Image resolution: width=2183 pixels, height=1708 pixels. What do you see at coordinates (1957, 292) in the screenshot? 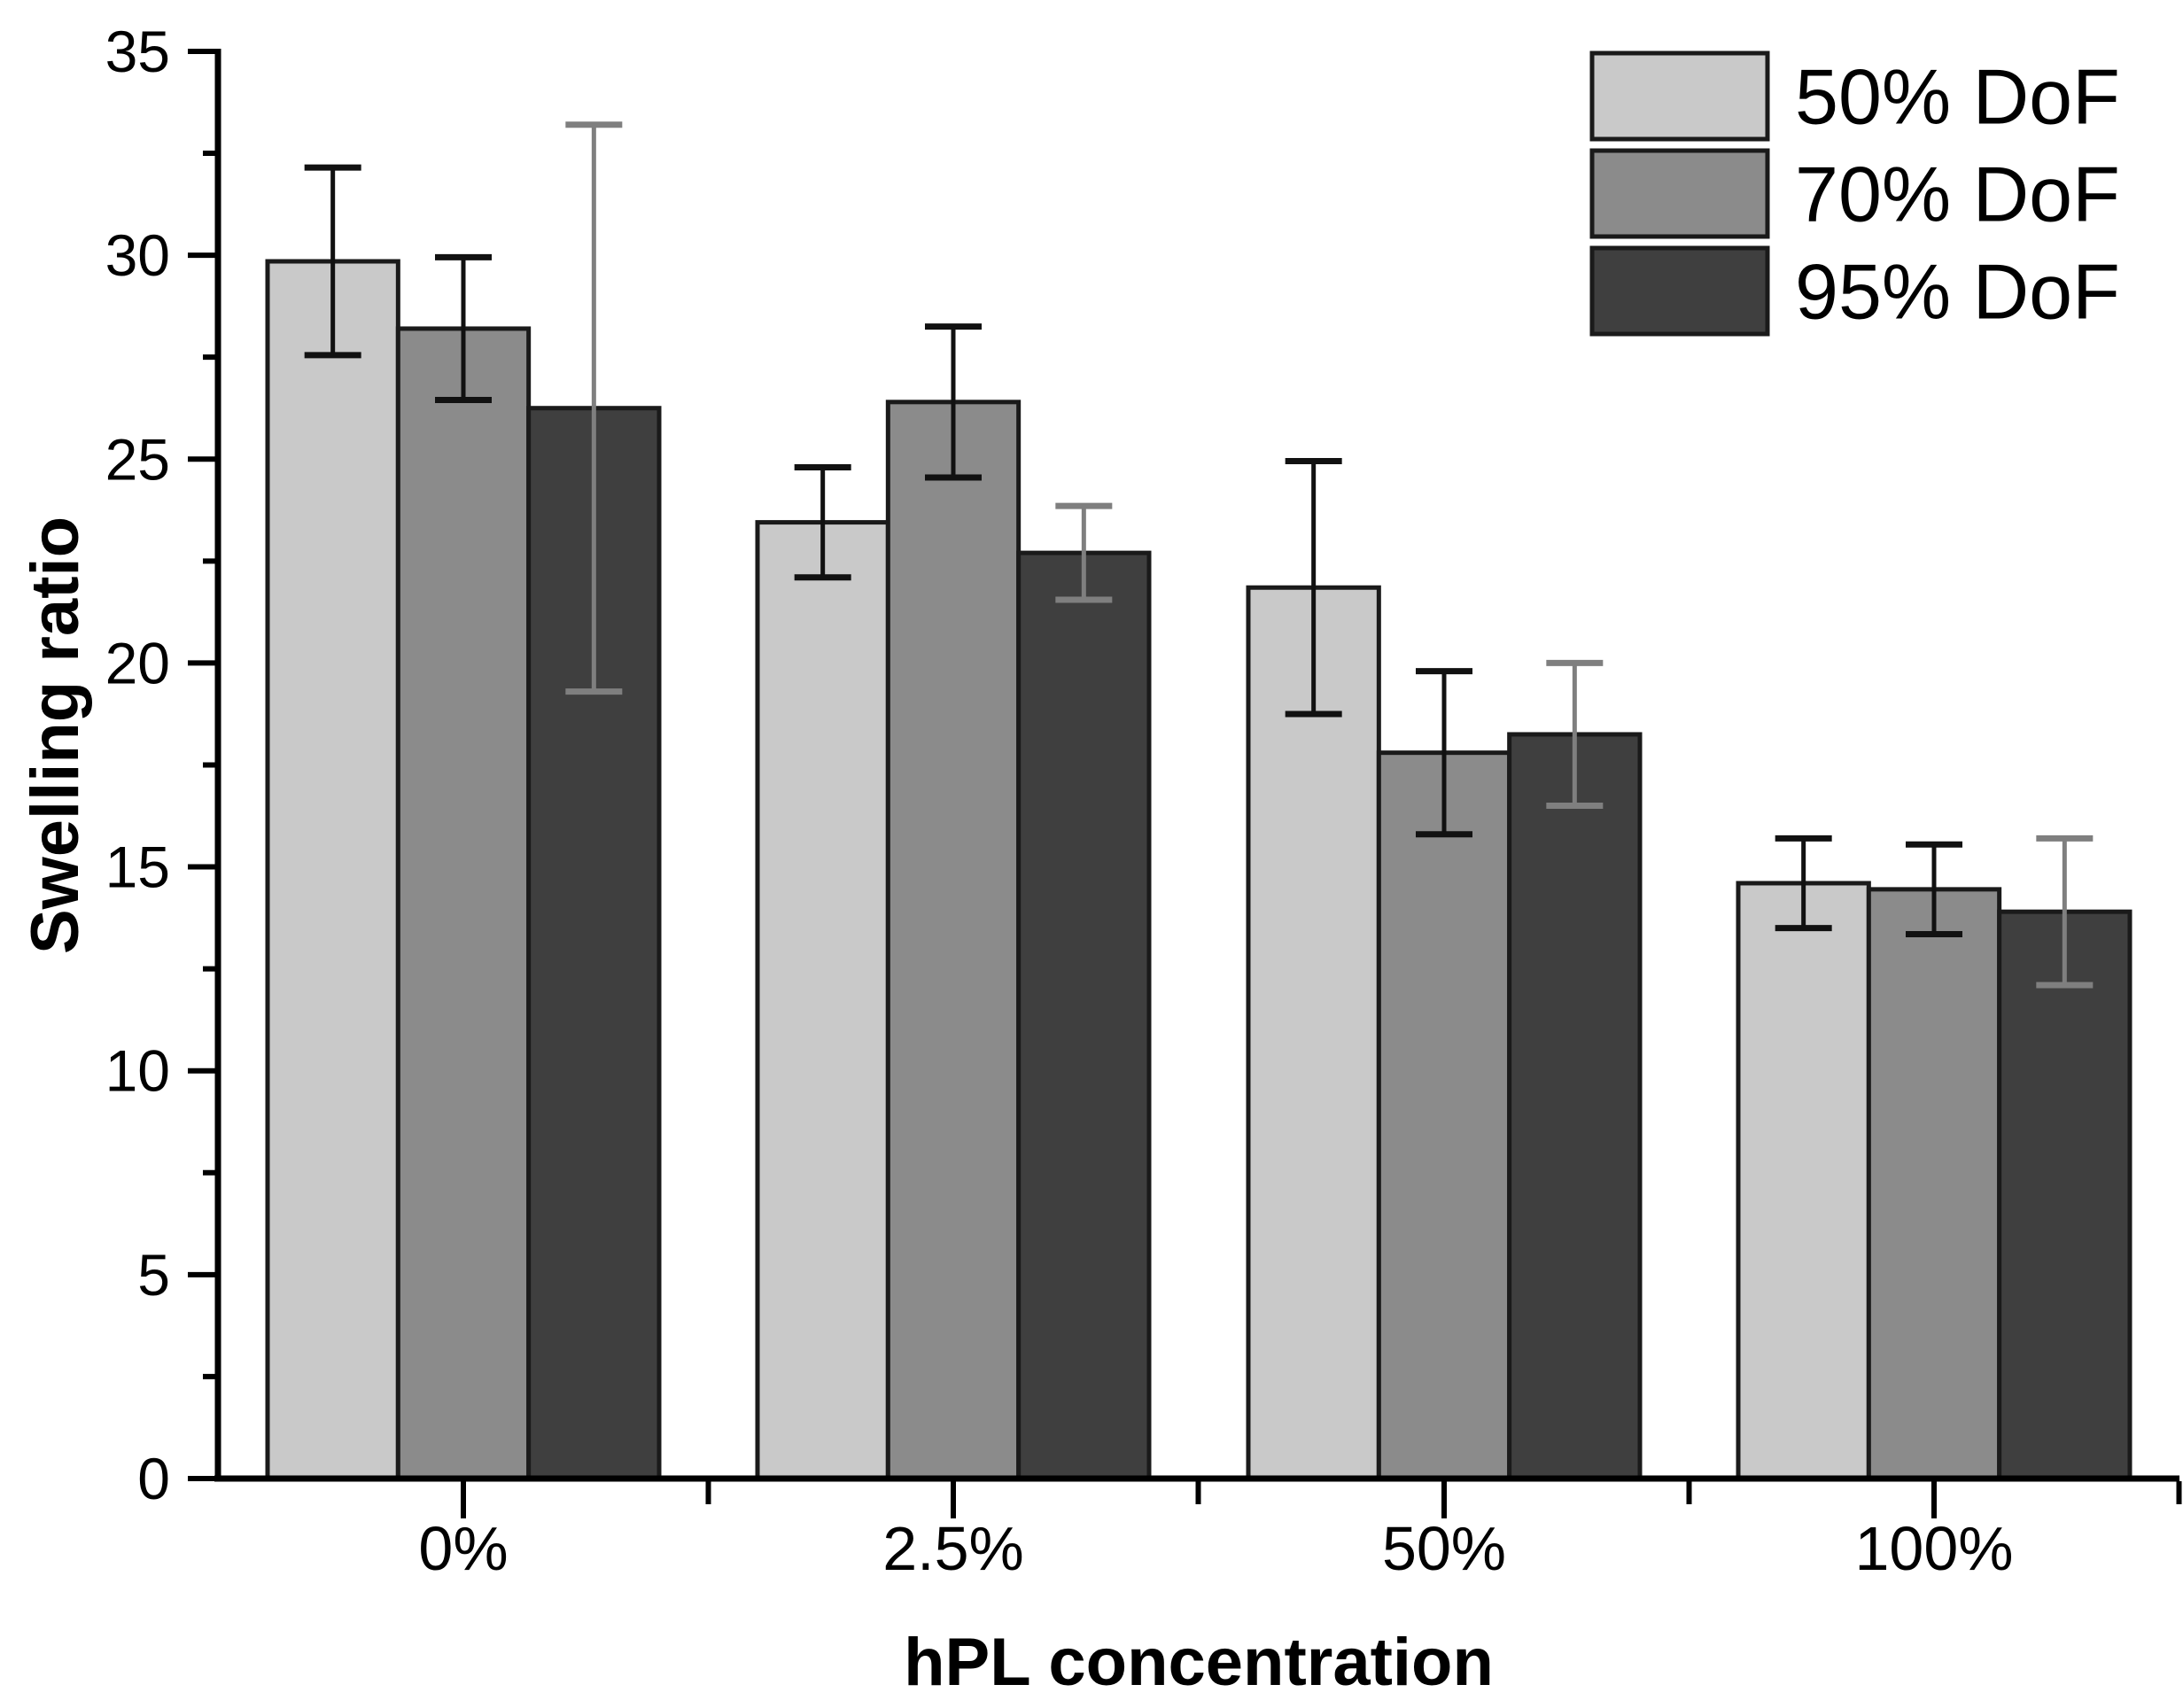
I see `legend-label-95DoF: 95% DoF` at bounding box center [1957, 292].